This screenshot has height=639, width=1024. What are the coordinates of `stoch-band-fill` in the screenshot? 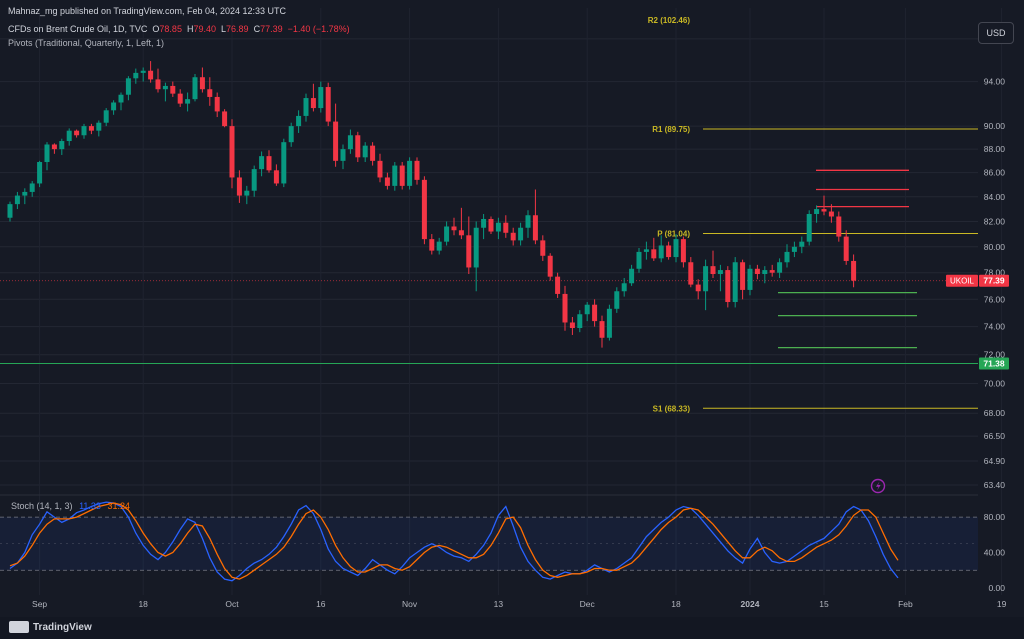 It's located at (489, 544).